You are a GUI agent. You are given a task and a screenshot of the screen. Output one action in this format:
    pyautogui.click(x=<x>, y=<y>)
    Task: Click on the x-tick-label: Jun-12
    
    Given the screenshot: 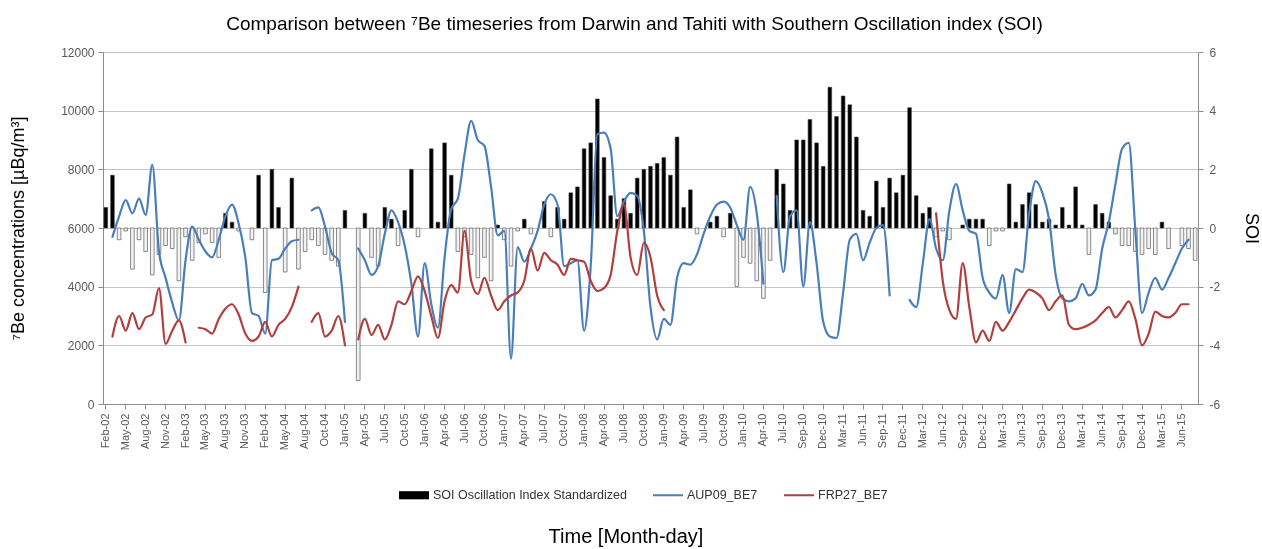 What is the action you would take?
    pyautogui.click(x=941, y=430)
    